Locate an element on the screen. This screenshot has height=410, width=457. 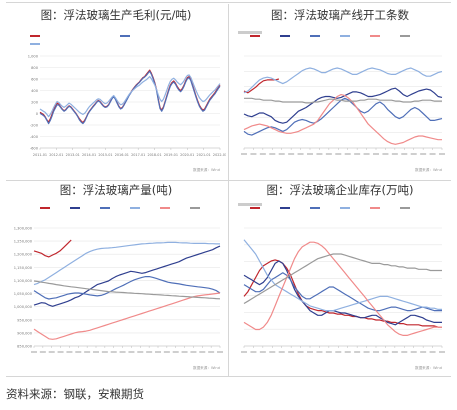
x-tick-label: 2012-01 is located at coordinates (56, 155).